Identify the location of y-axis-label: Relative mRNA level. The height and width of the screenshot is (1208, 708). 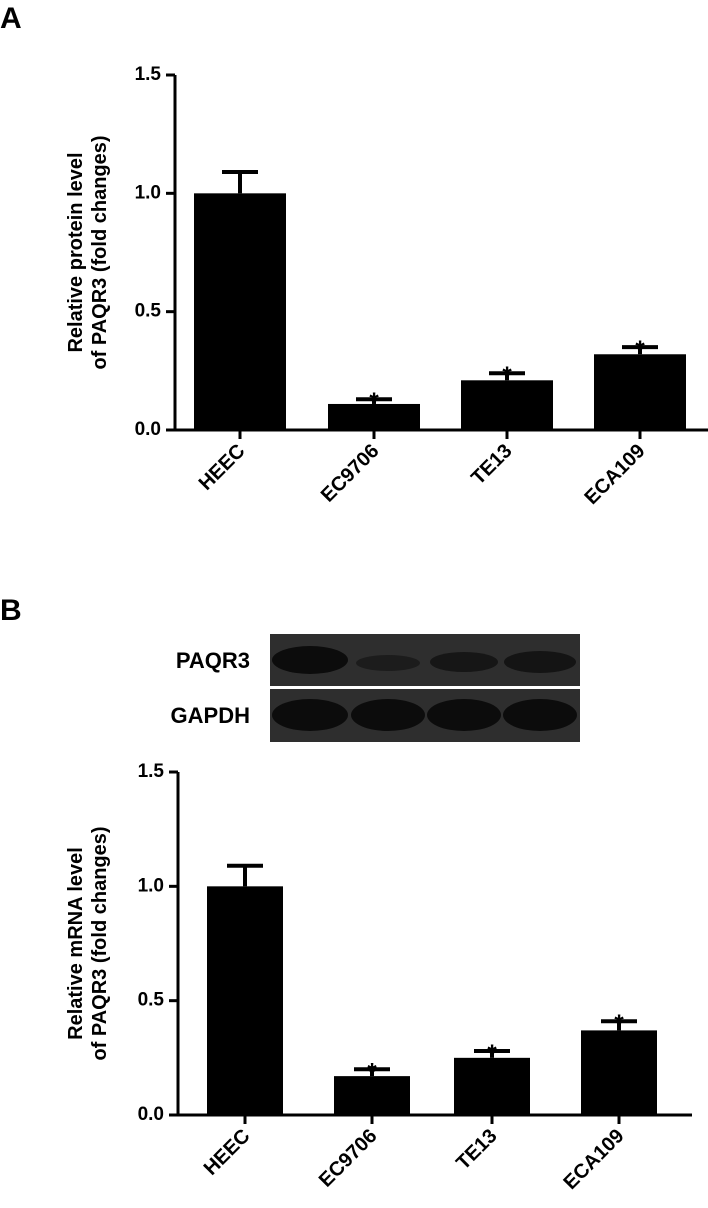
(76, 943).